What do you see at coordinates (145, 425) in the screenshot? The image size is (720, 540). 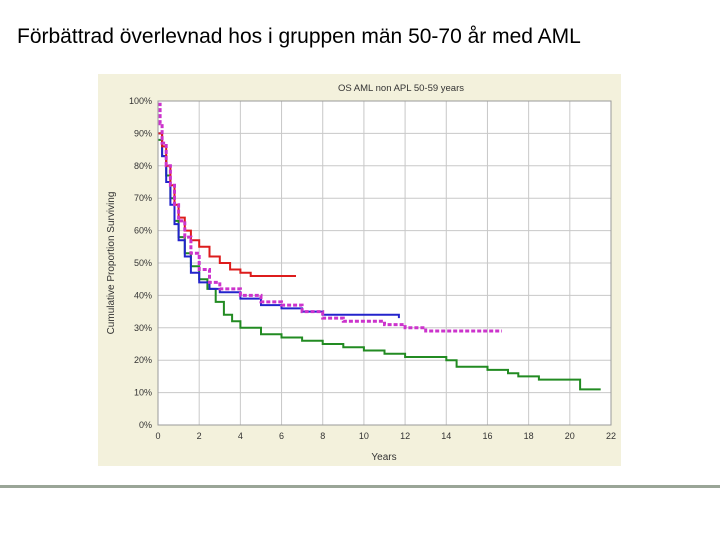 I see `y-tick-label: 0%` at bounding box center [145, 425].